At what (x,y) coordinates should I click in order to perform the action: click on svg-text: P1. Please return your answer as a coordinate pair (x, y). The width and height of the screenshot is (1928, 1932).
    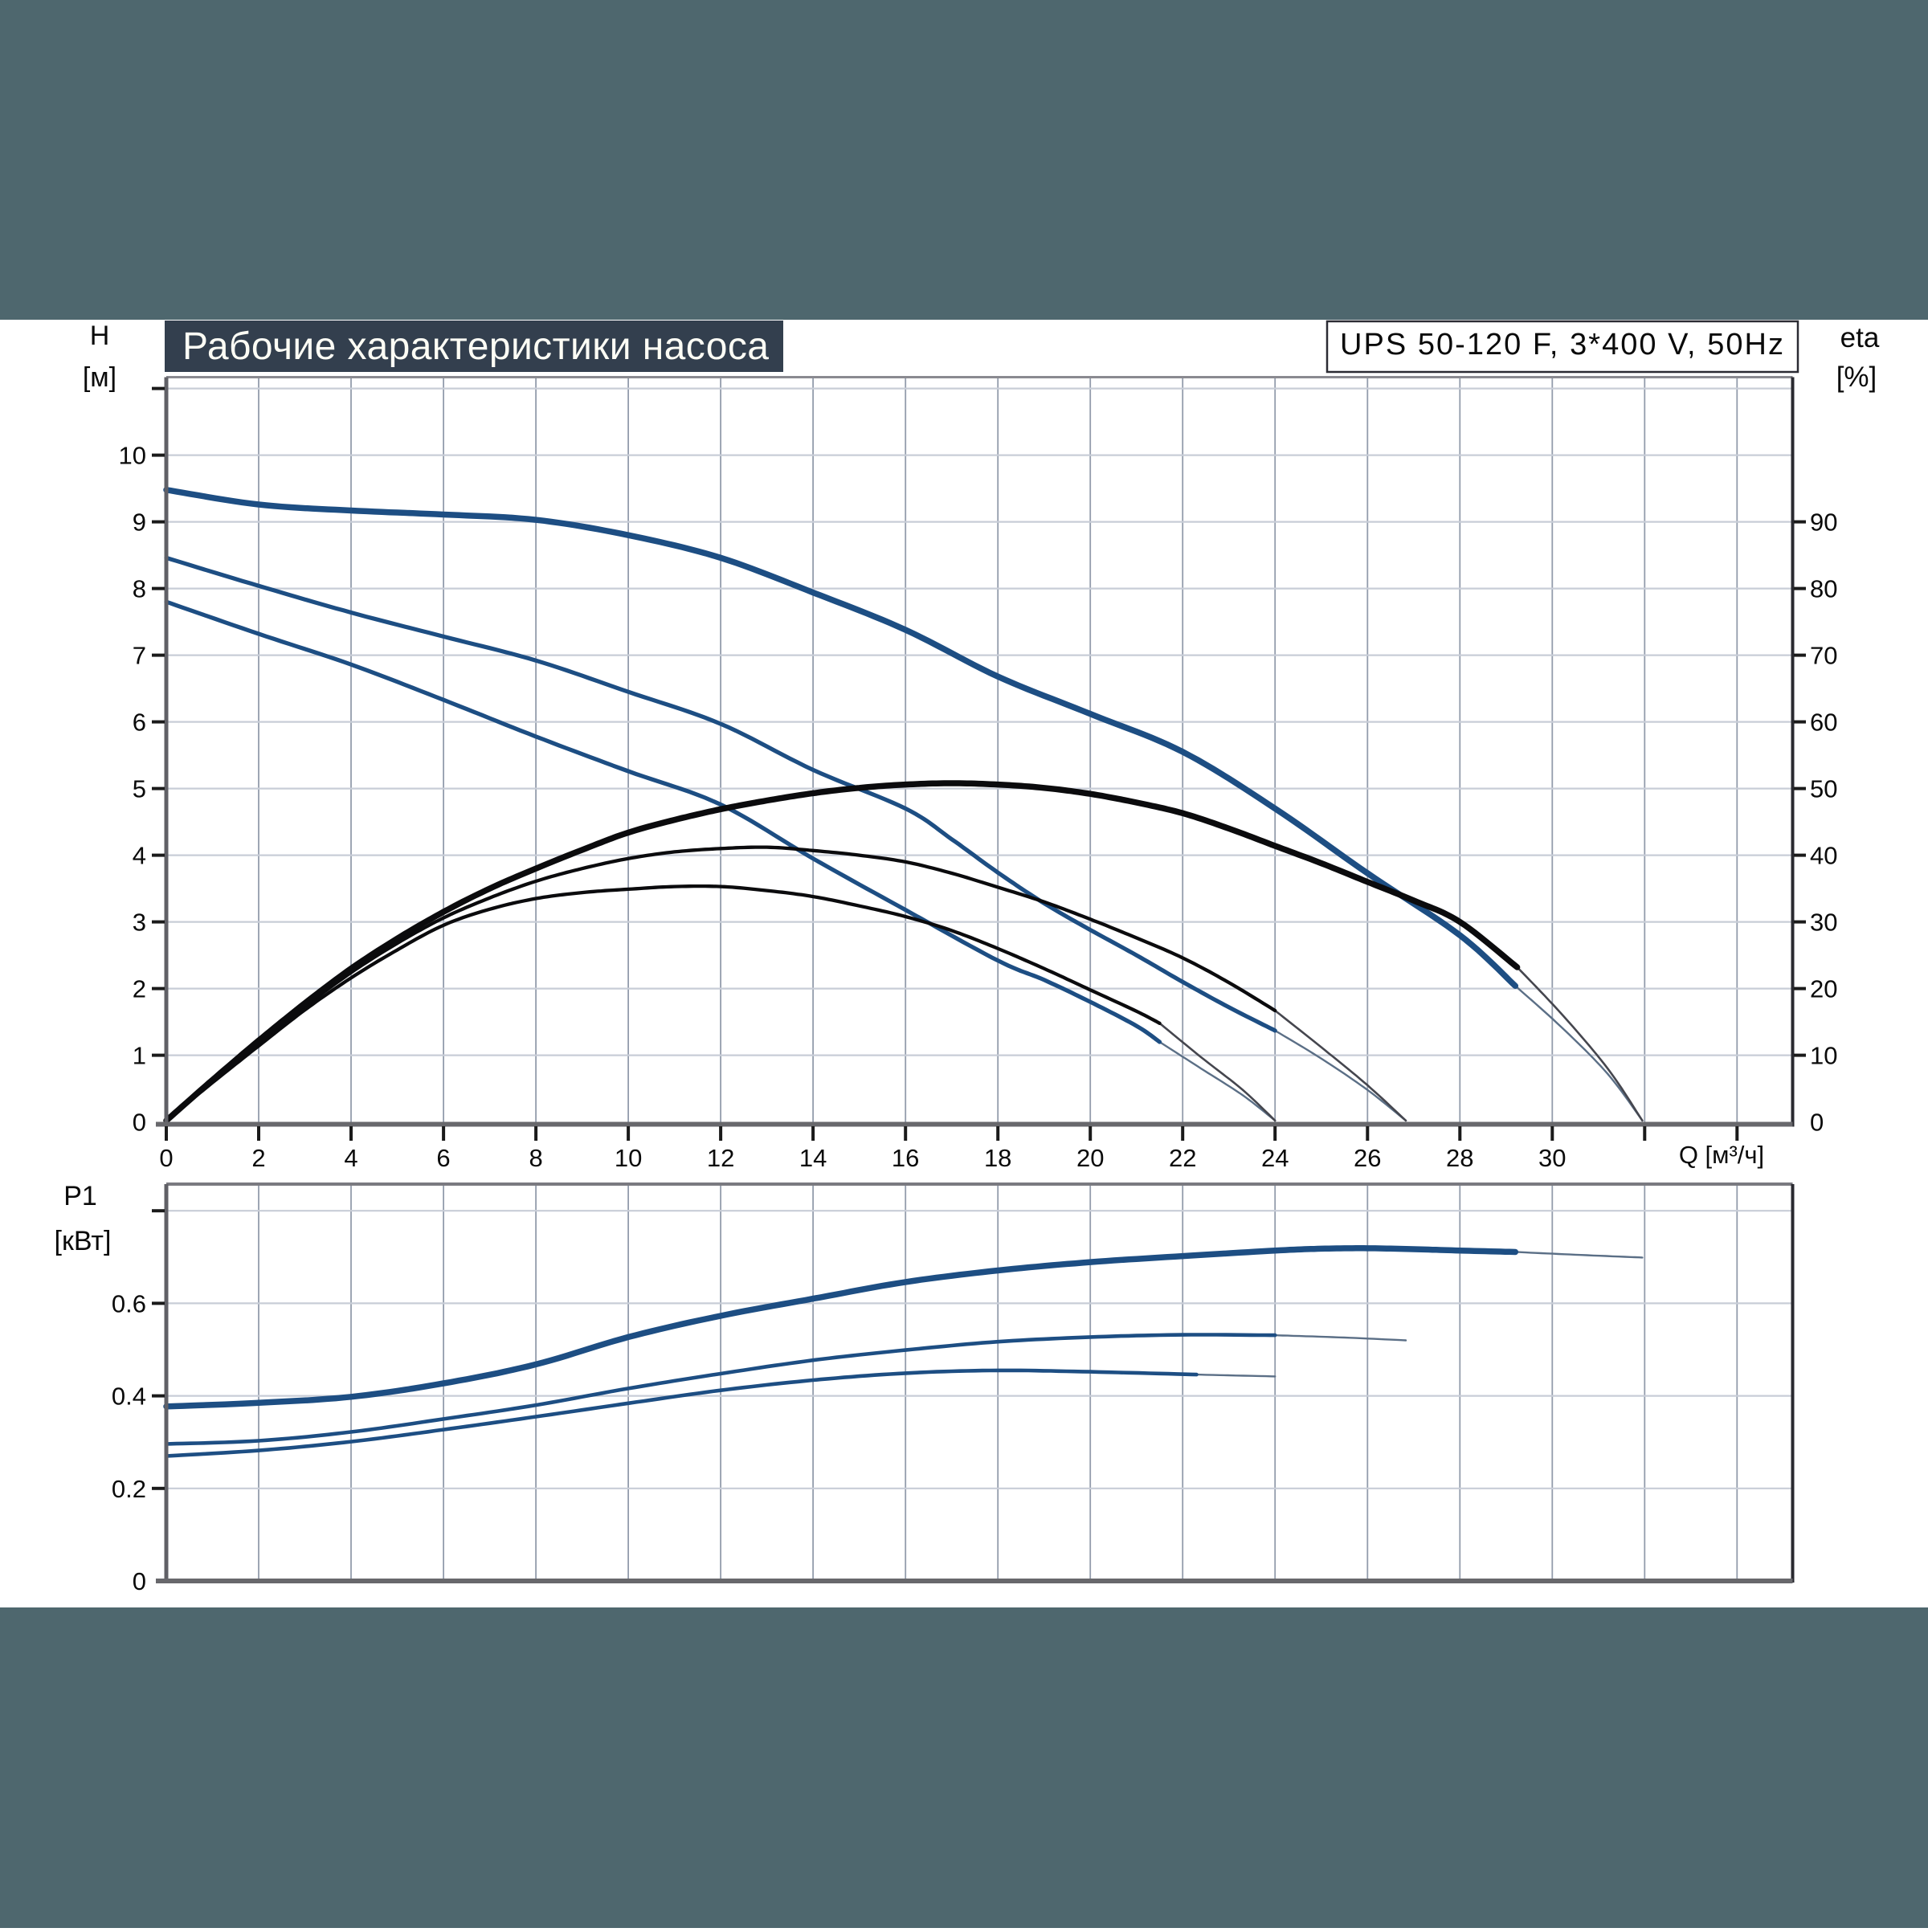
    Looking at the image, I should click on (80, 1196).